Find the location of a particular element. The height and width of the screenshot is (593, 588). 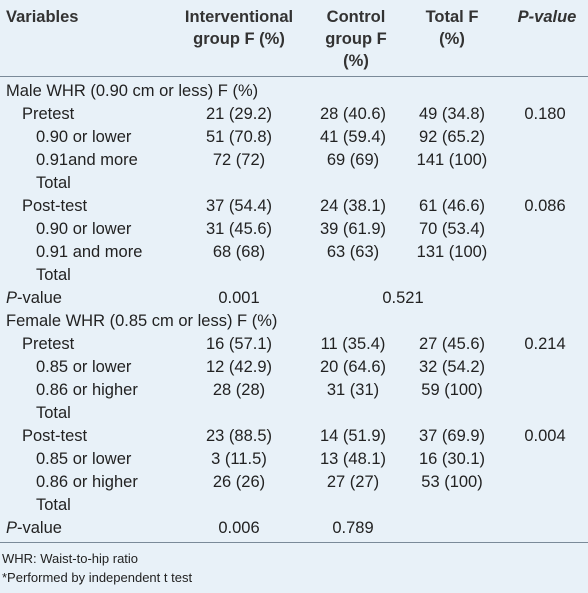

row-label: Female WHR (0.85 cm or less) F (%) is located at coordinates (142, 321).